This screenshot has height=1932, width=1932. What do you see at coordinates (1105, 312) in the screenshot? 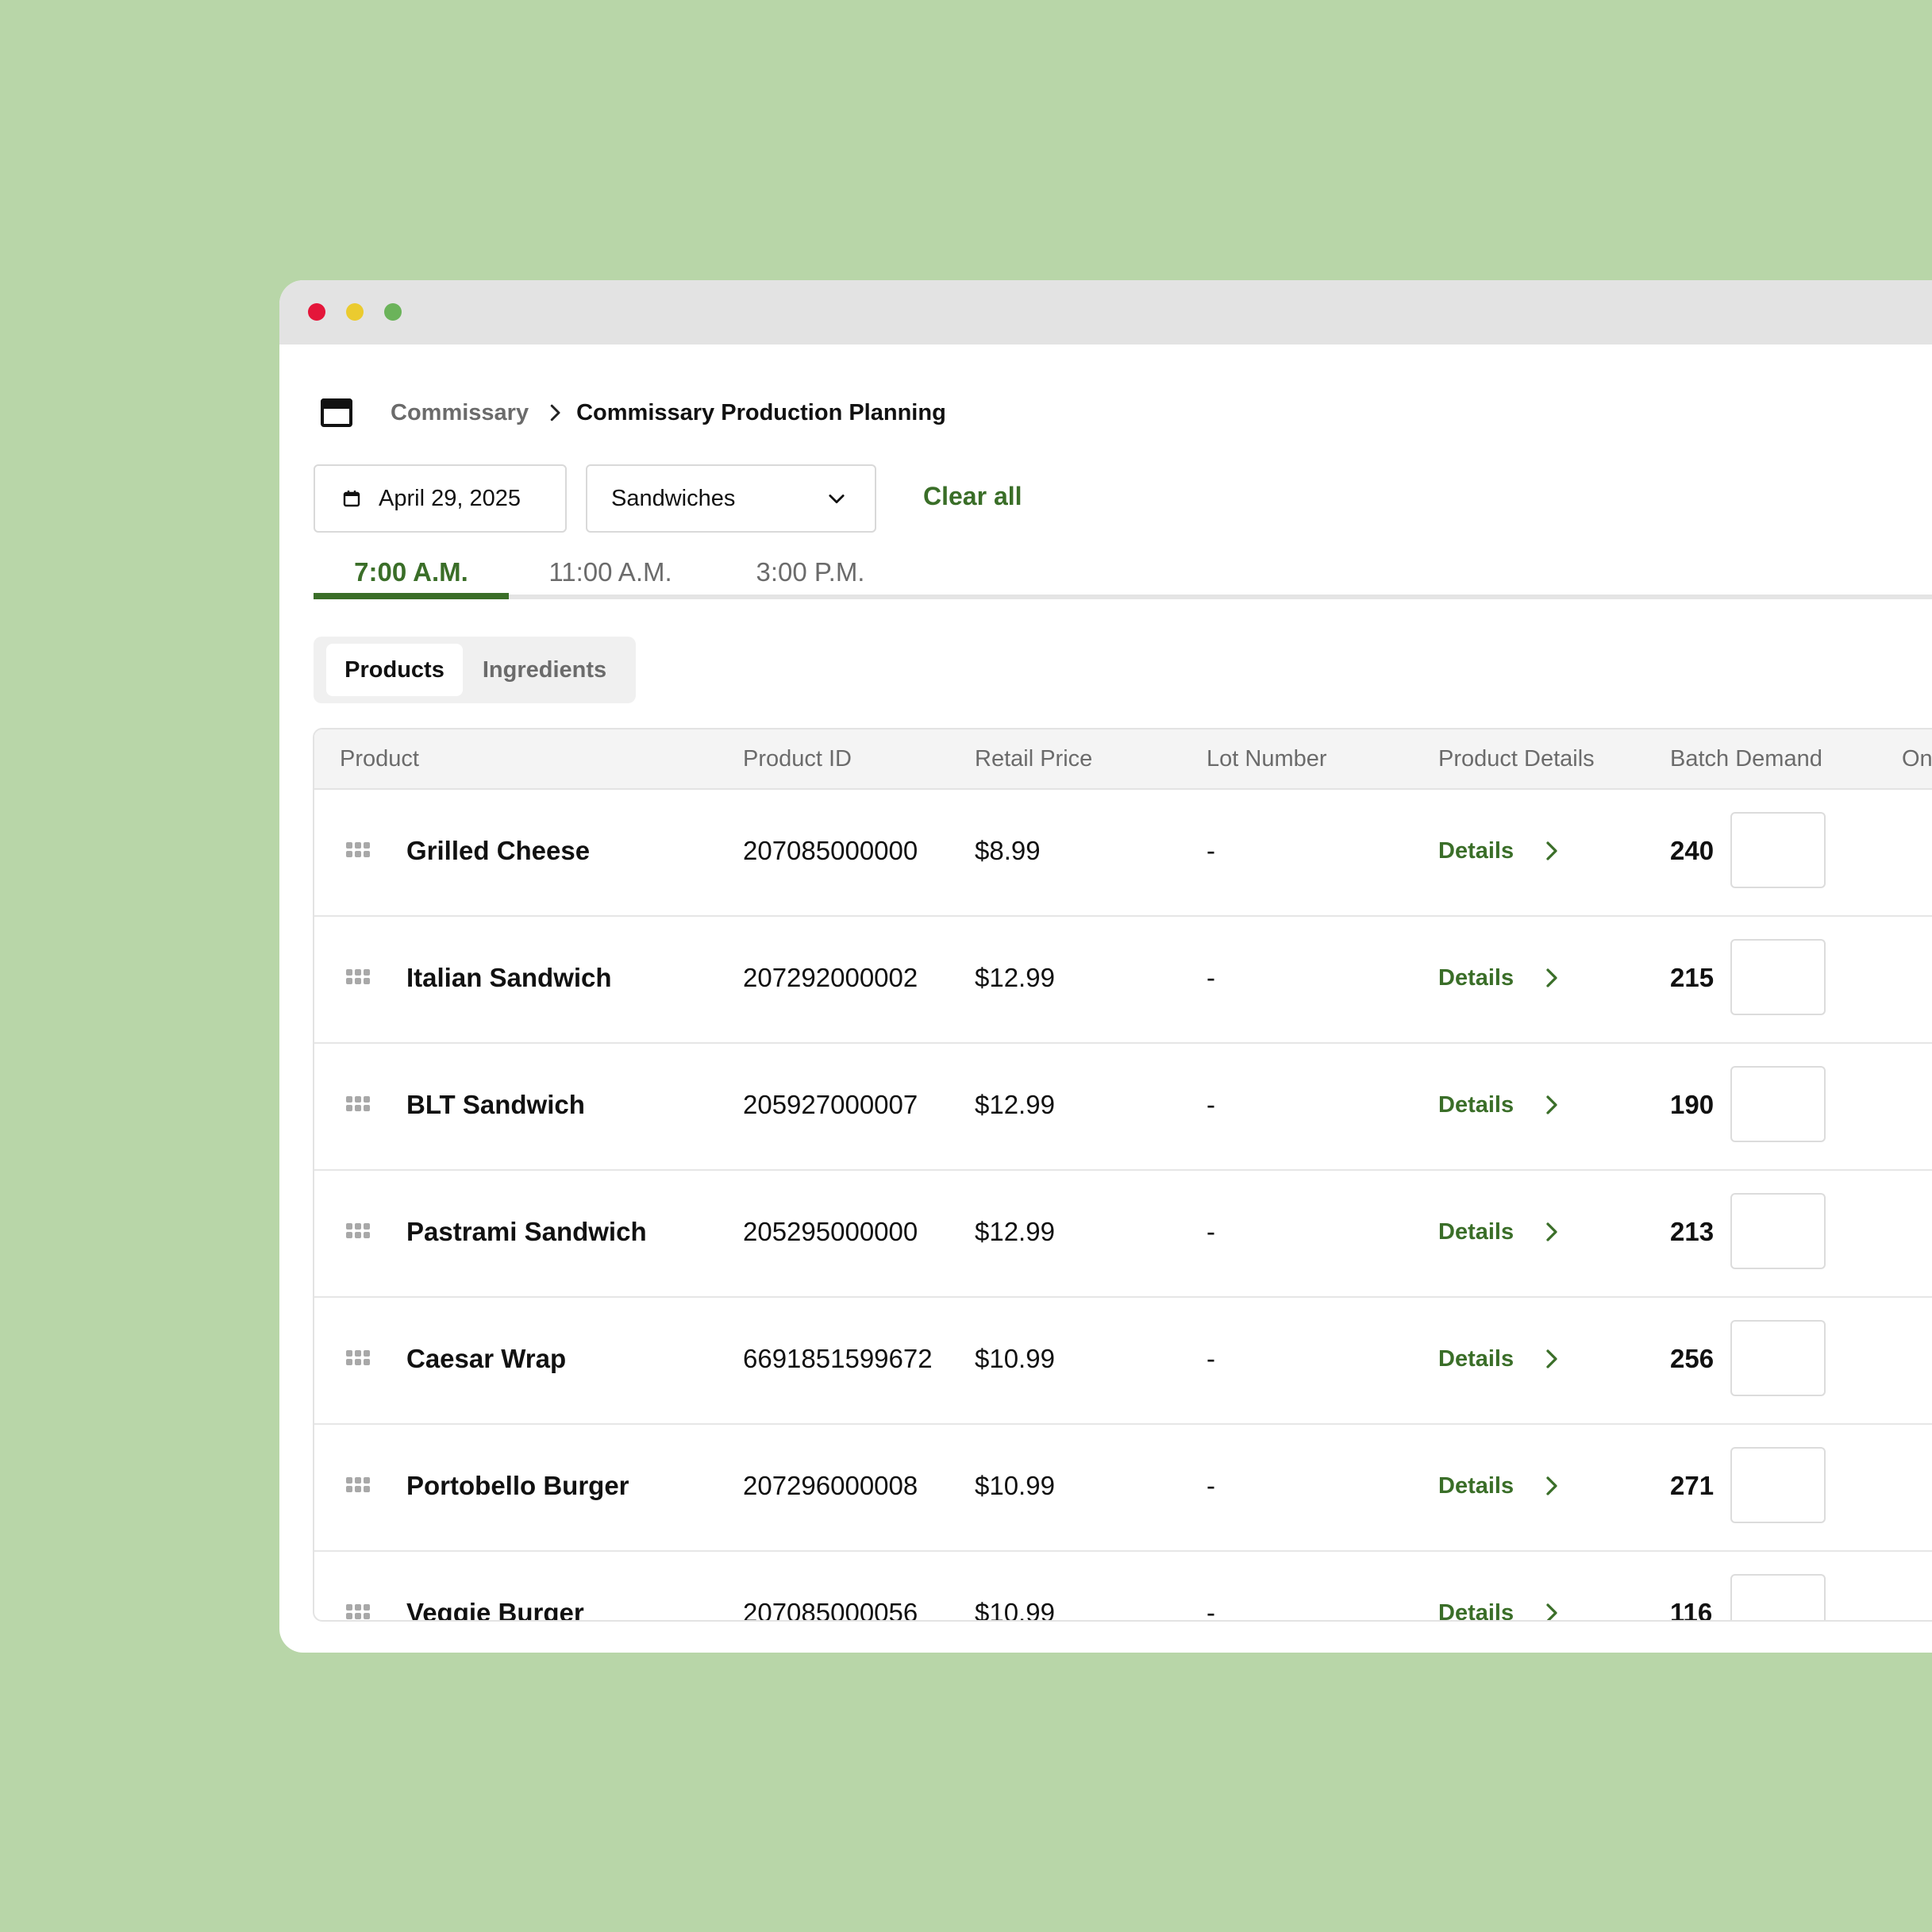
I see `window-titlebar` at bounding box center [1105, 312].